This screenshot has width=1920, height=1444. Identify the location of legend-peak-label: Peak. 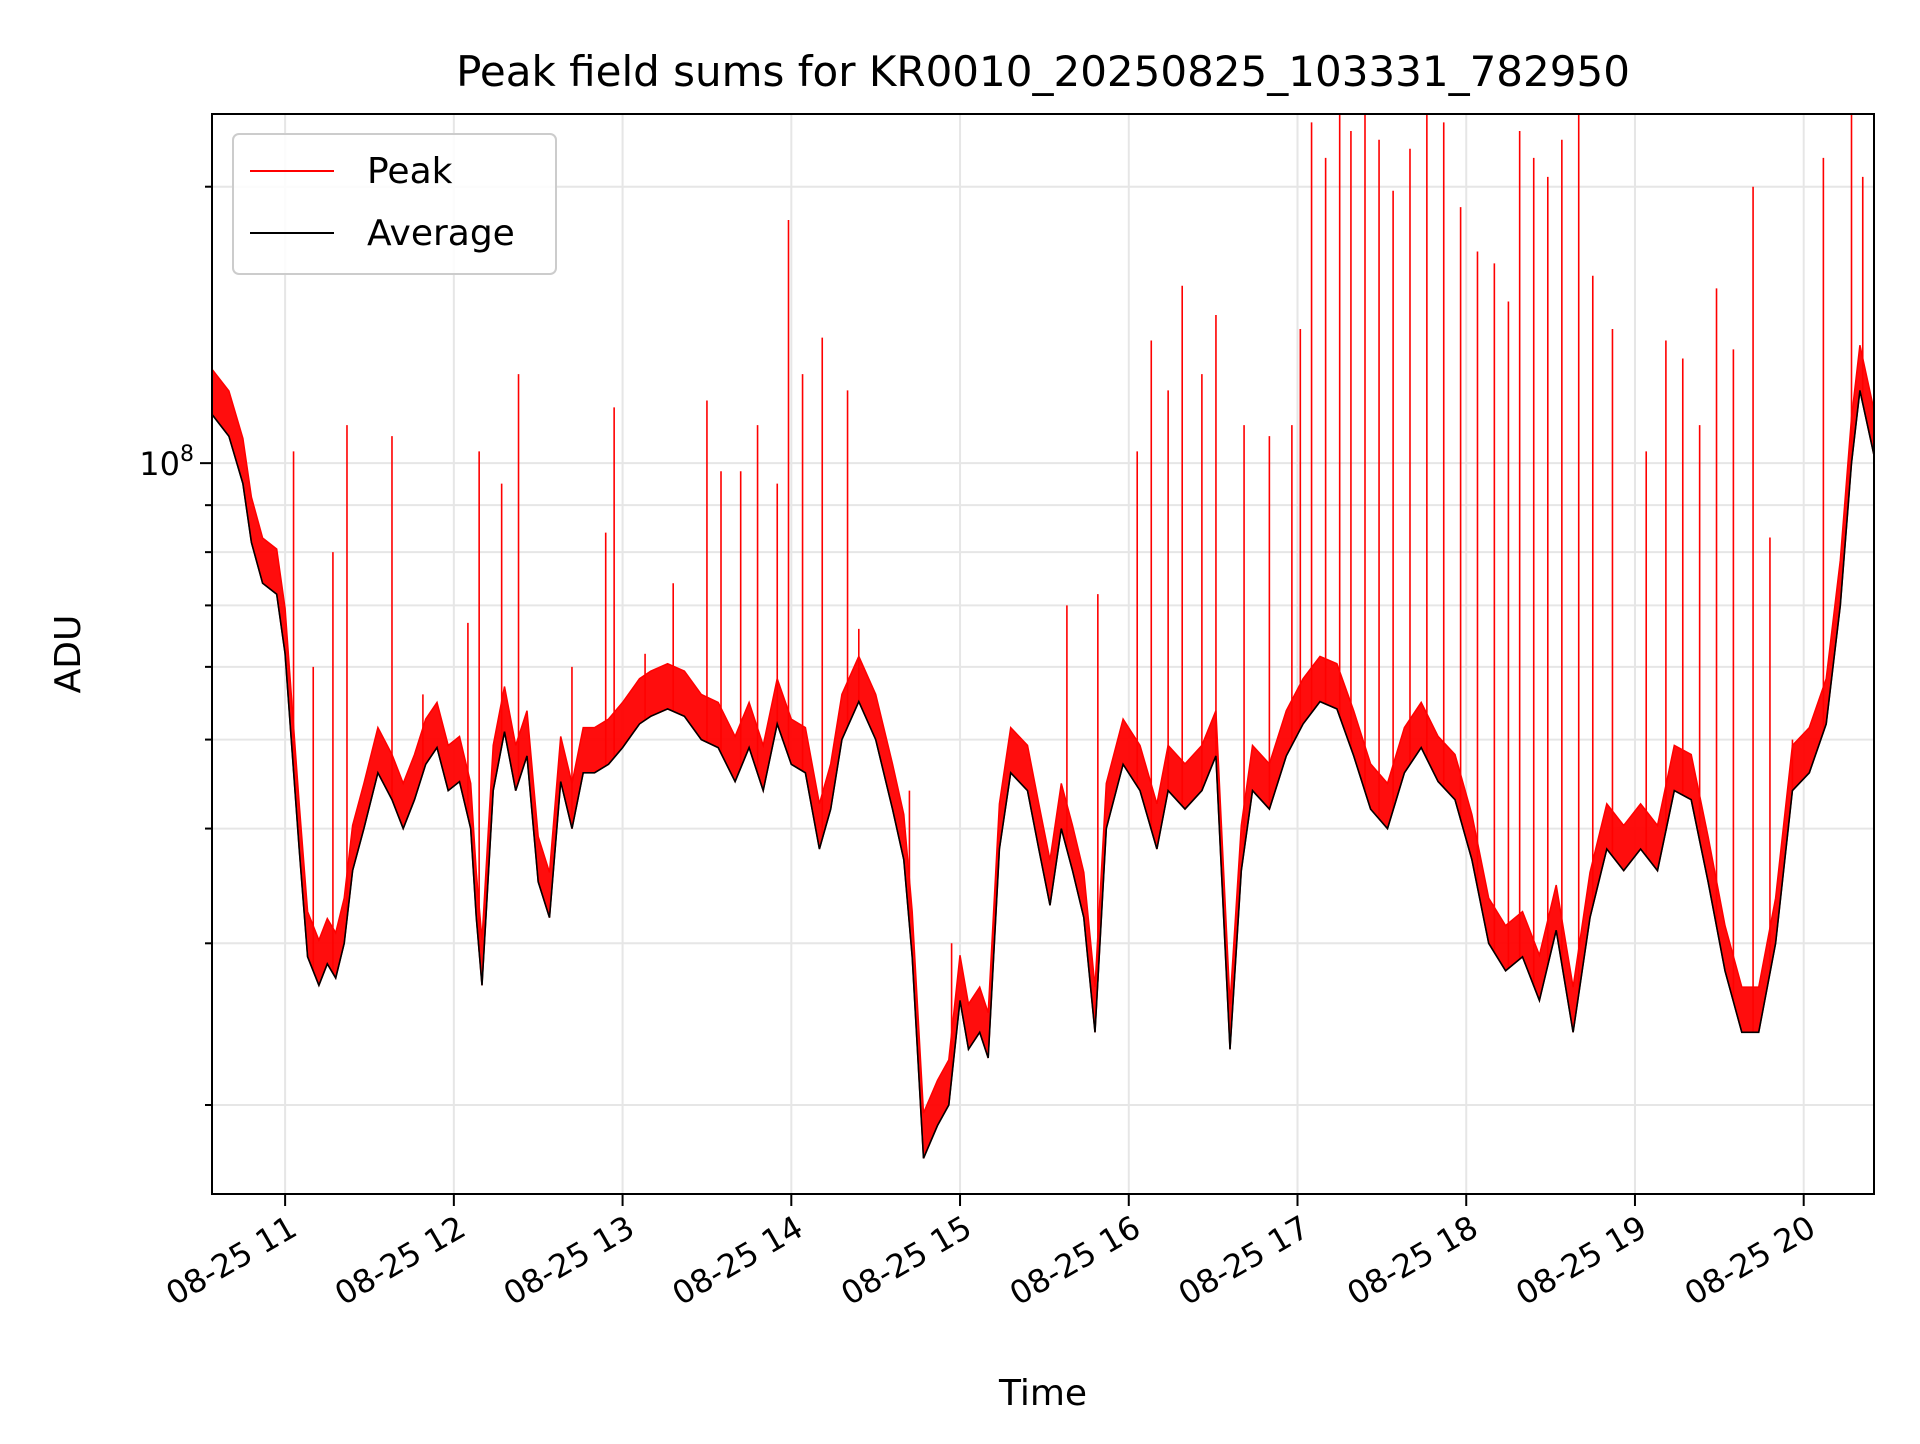
(410, 171).